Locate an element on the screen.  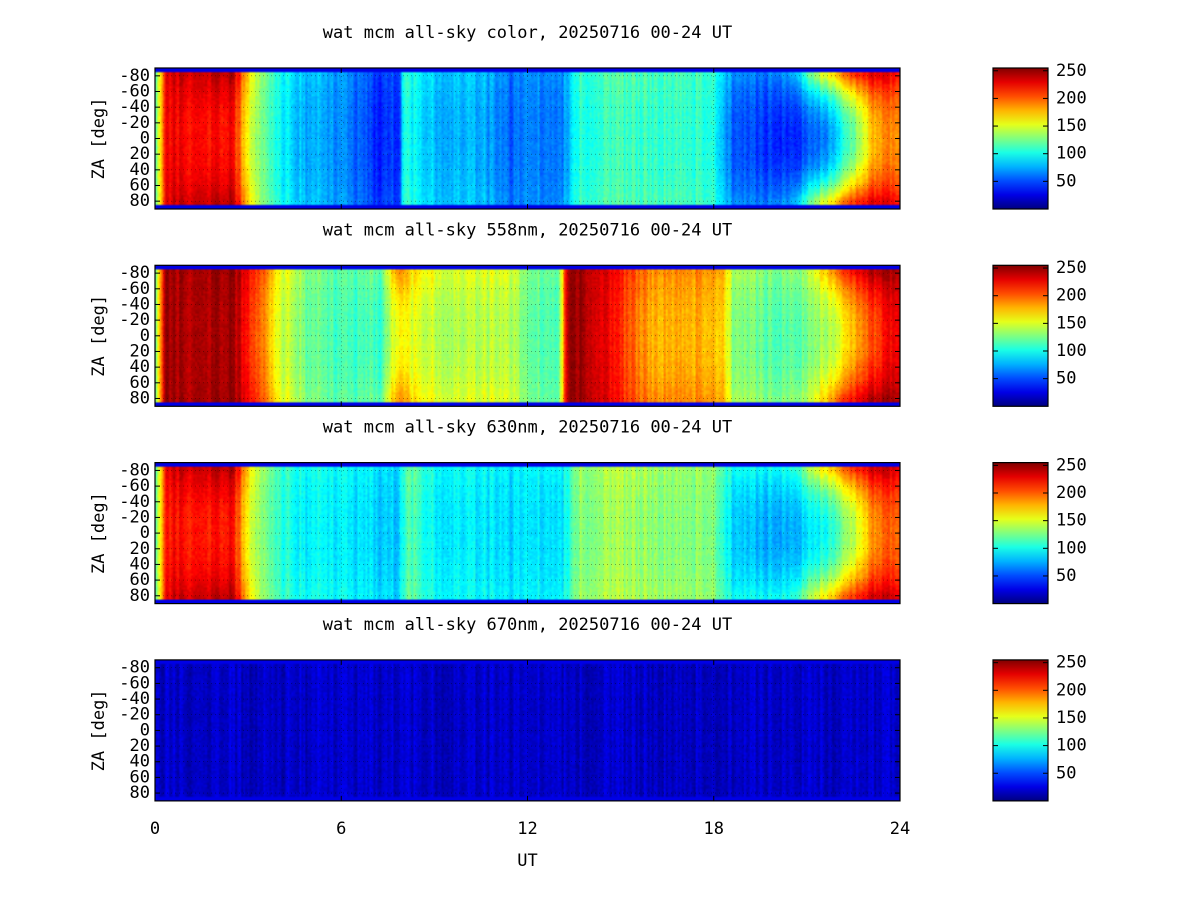
x-tick-label: 6 is located at coordinates (341, 829).